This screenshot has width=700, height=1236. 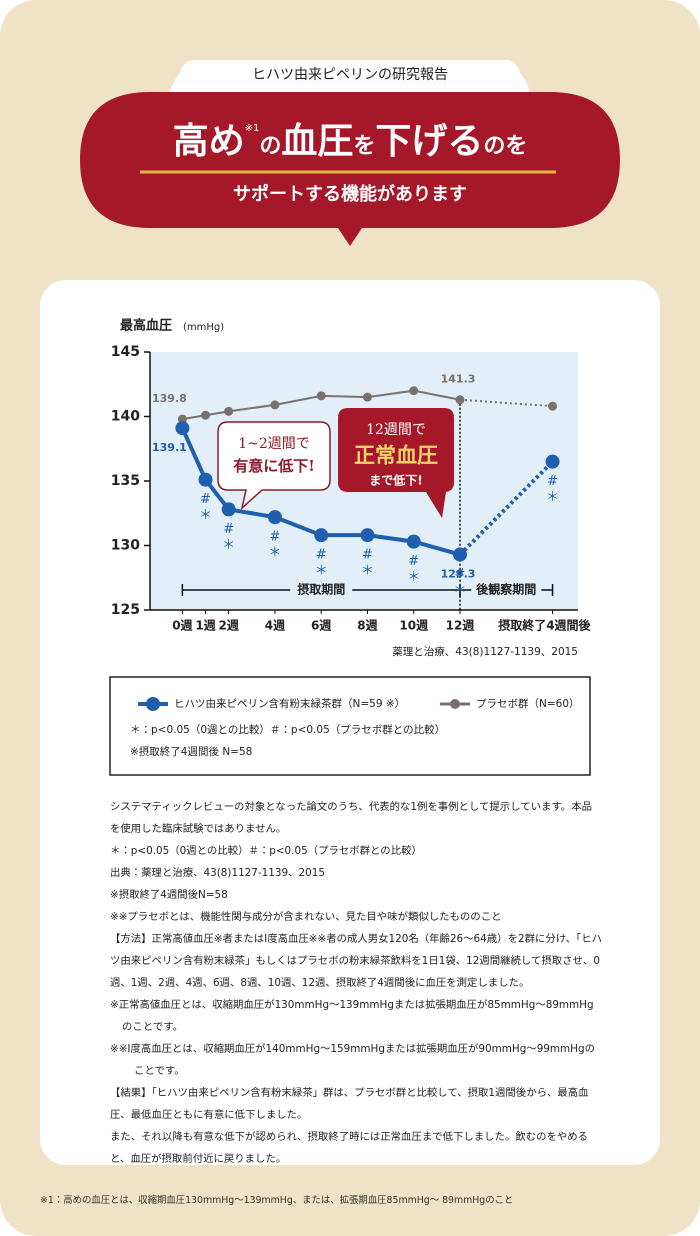 I want to click on y-tick-label: 140, so click(x=125, y=417).